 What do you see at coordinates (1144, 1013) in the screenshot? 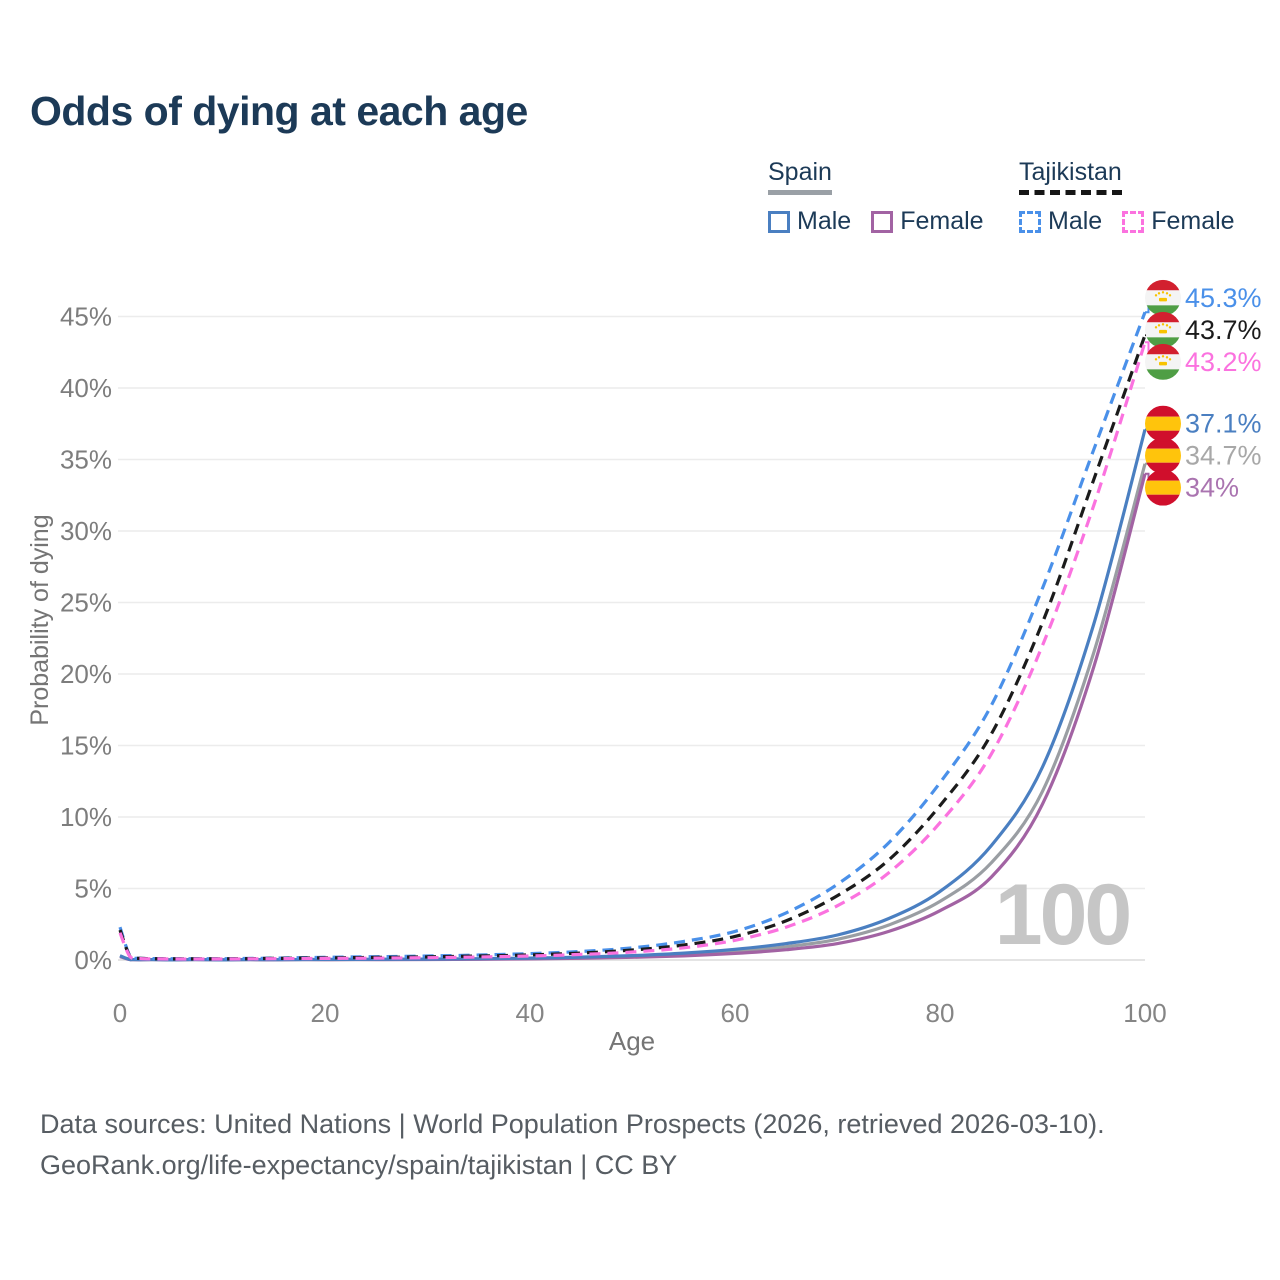
I see `x-tick-label: 100` at bounding box center [1144, 1013].